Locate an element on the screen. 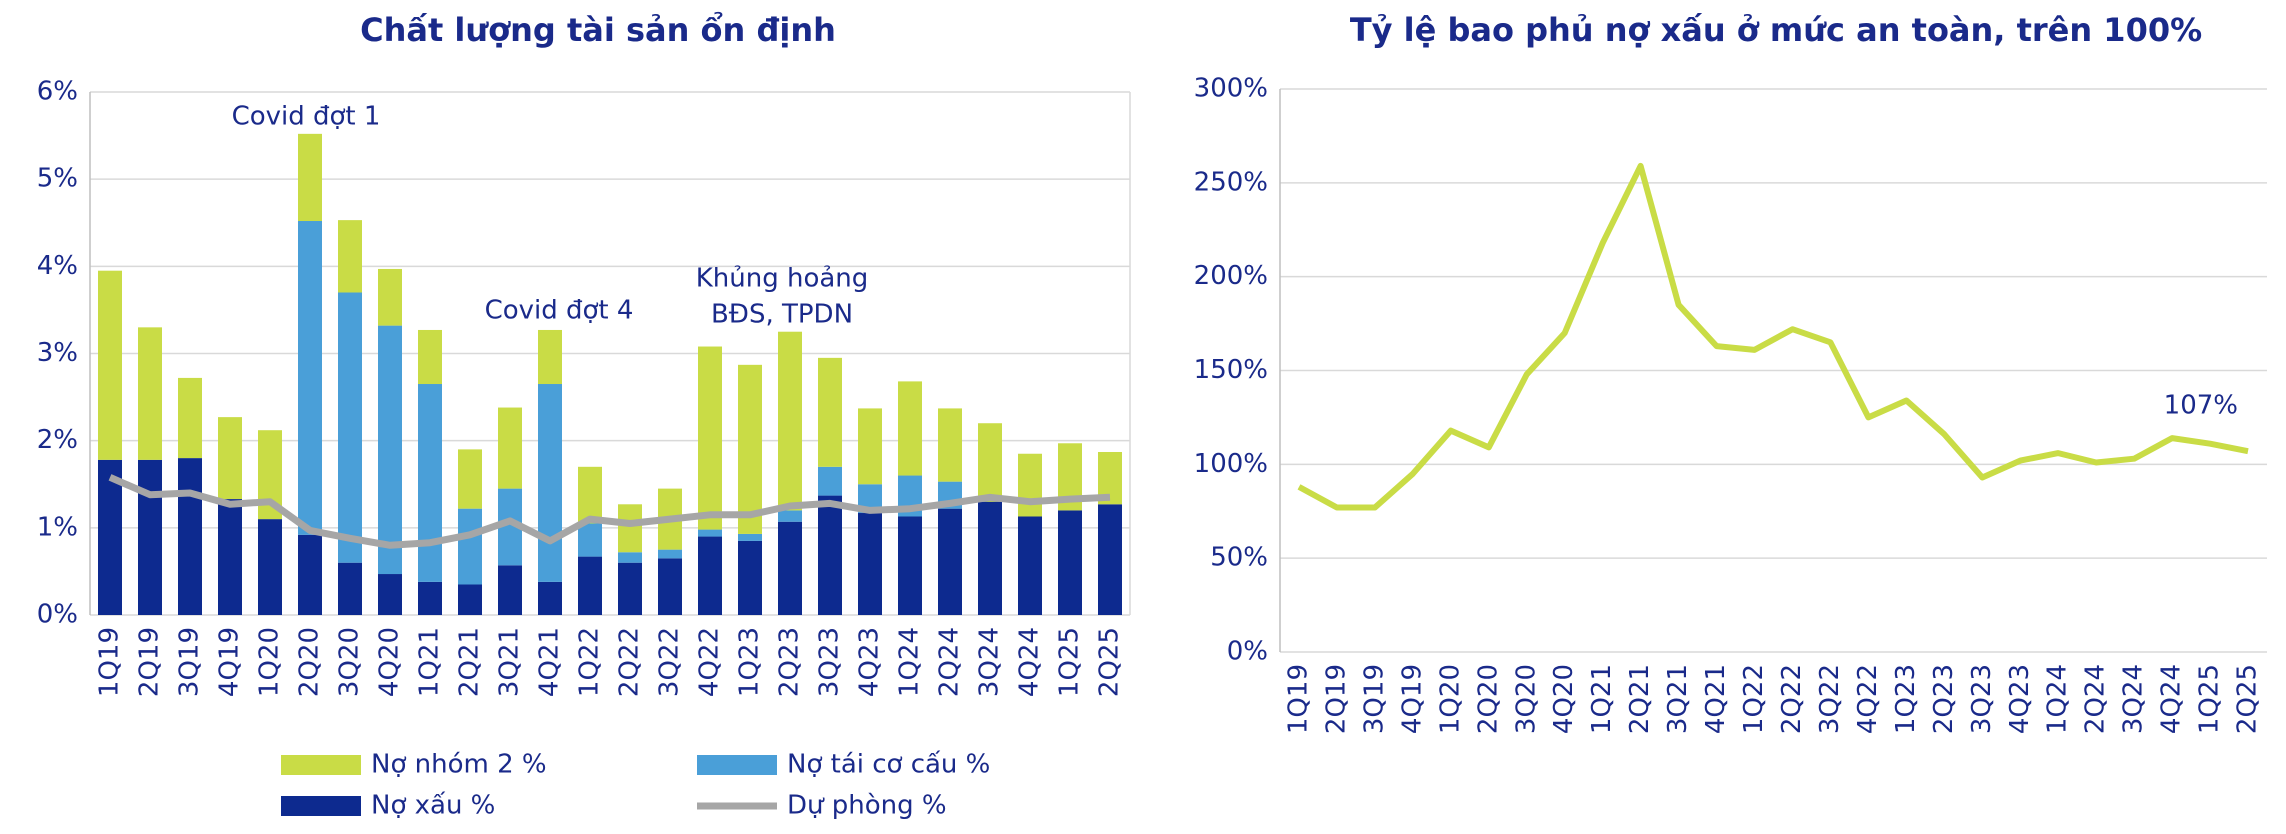 The image size is (2286, 834). x-tick-label: 4Q22 is located at coordinates (1868, 699).